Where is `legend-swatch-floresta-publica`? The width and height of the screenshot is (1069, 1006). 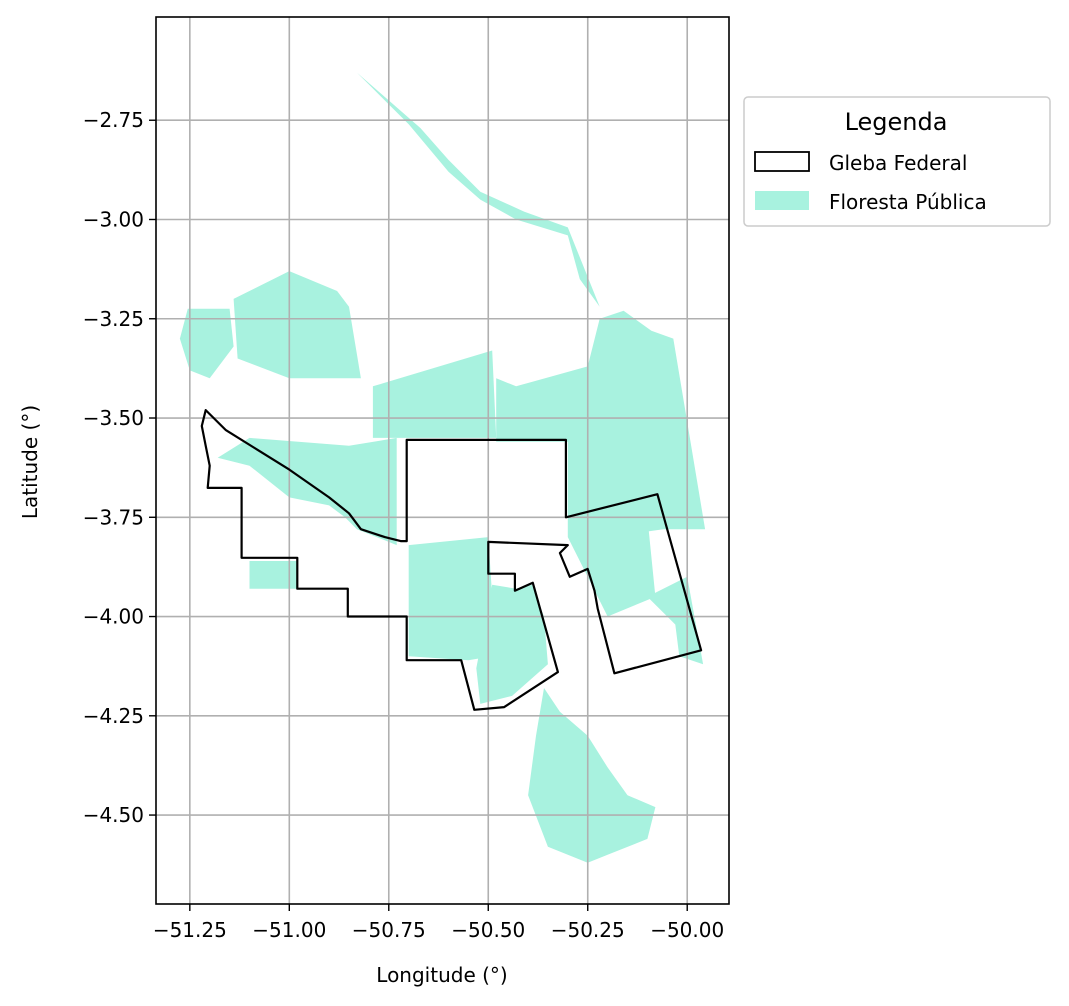 legend-swatch-floresta-publica is located at coordinates (782, 200).